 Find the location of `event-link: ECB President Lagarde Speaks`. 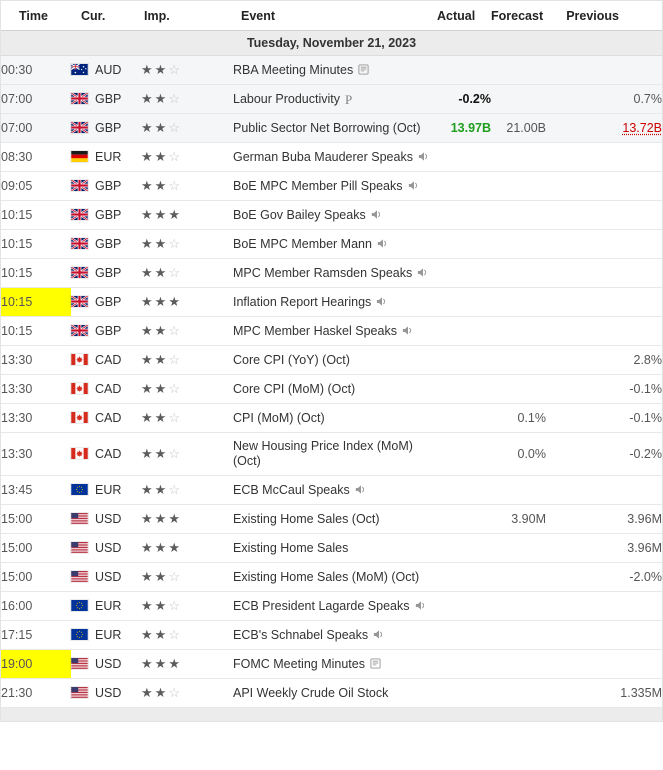

event-link: ECB President Lagarde Speaks is located at coordinates (321, 605).